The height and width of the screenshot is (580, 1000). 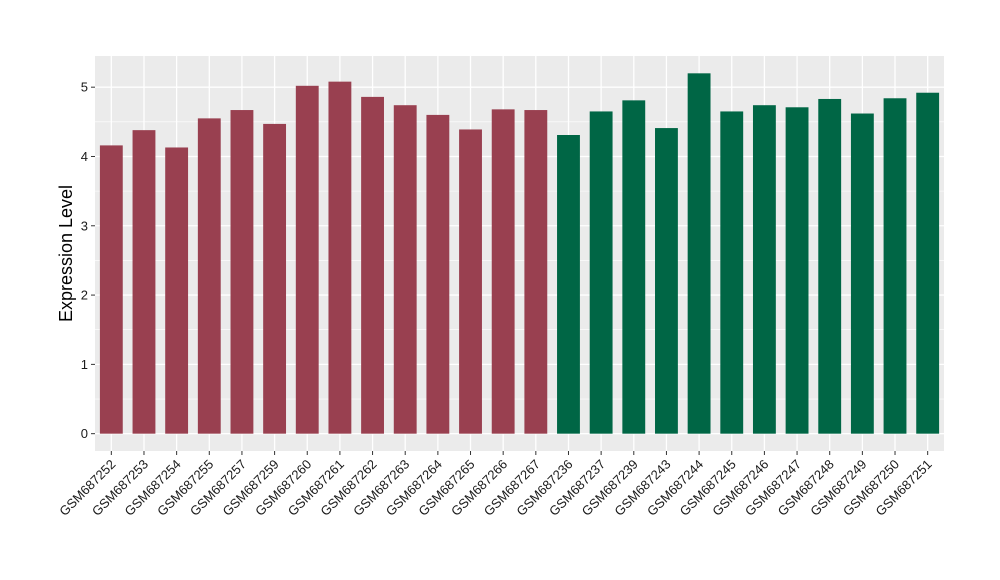 I want to click on bar-GSM687262, so click(x=372, y=265).